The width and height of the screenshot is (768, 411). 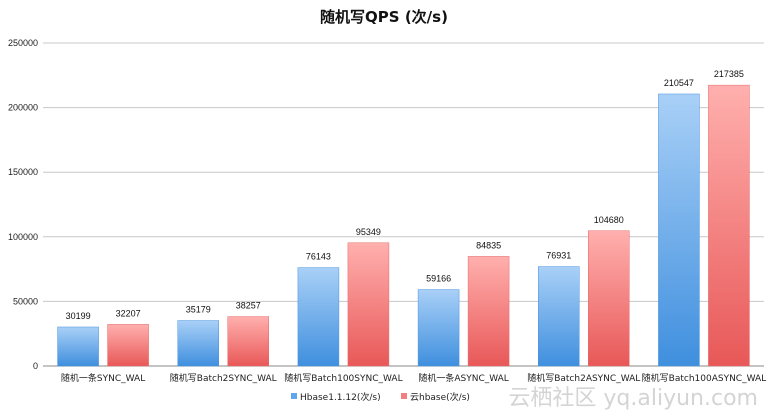 I want to click on watermark: 云栖社区 yq.aliyun.com, so click(x=633, y=398).